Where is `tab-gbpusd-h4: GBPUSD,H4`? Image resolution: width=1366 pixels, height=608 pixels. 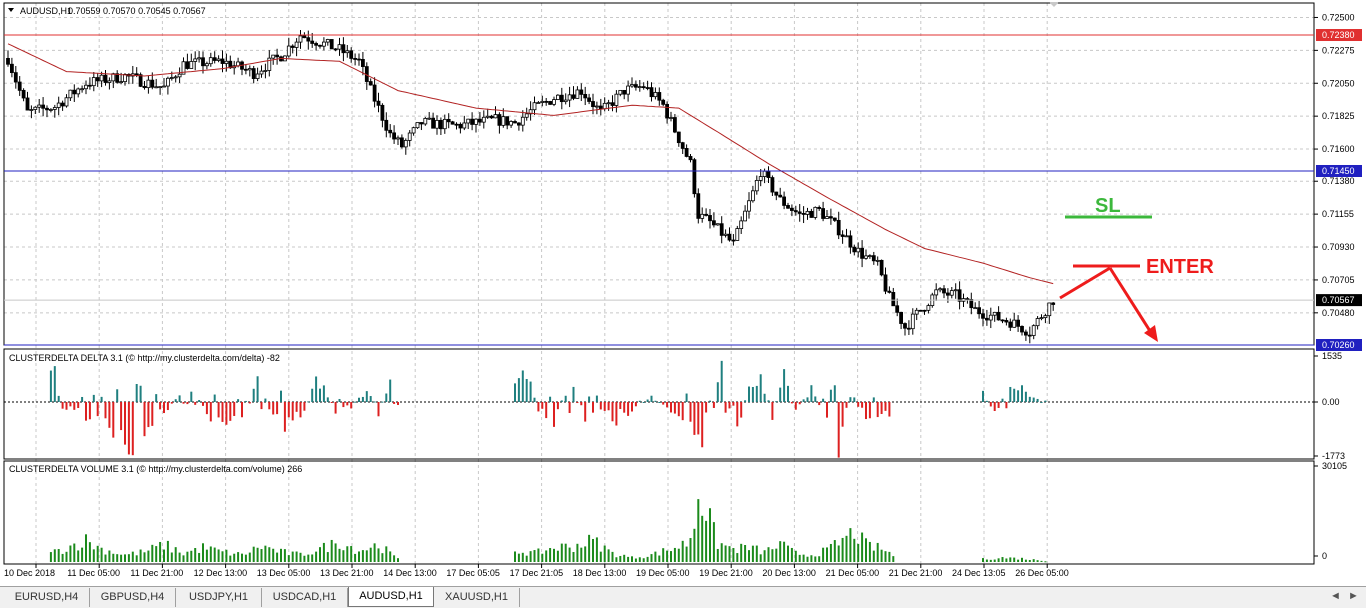 tab-gbpusd-h4: GBPUSD,H4 is located at coordinates (133, 597).